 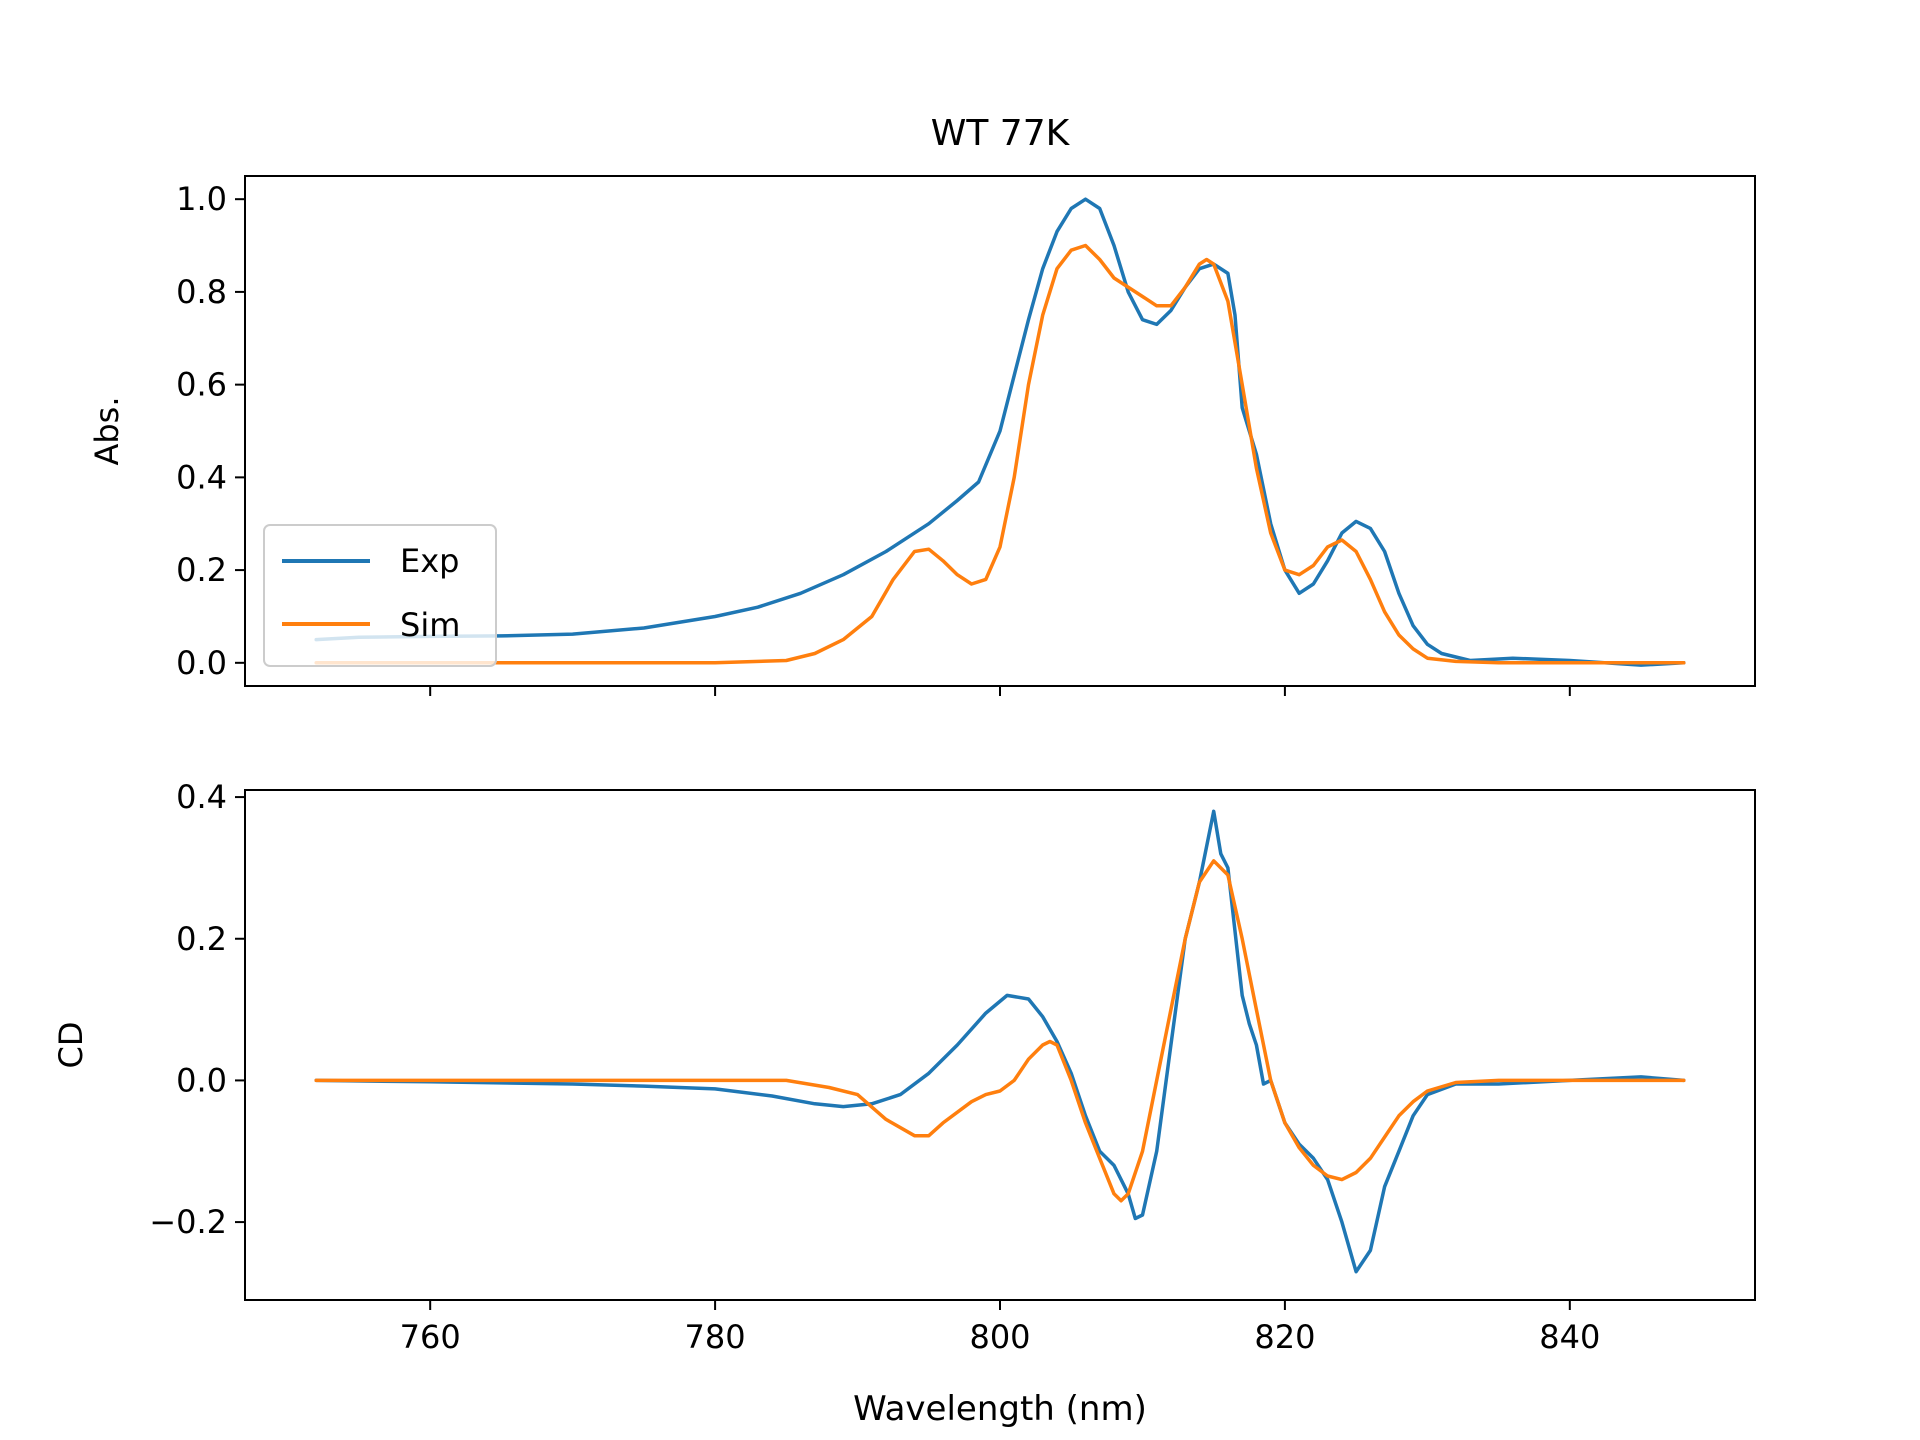 What do you see at coordinates (201, 385) in the screenshot?
I see `absorbance-y-tick-label: 0.6` at bounding box center [201, 385].